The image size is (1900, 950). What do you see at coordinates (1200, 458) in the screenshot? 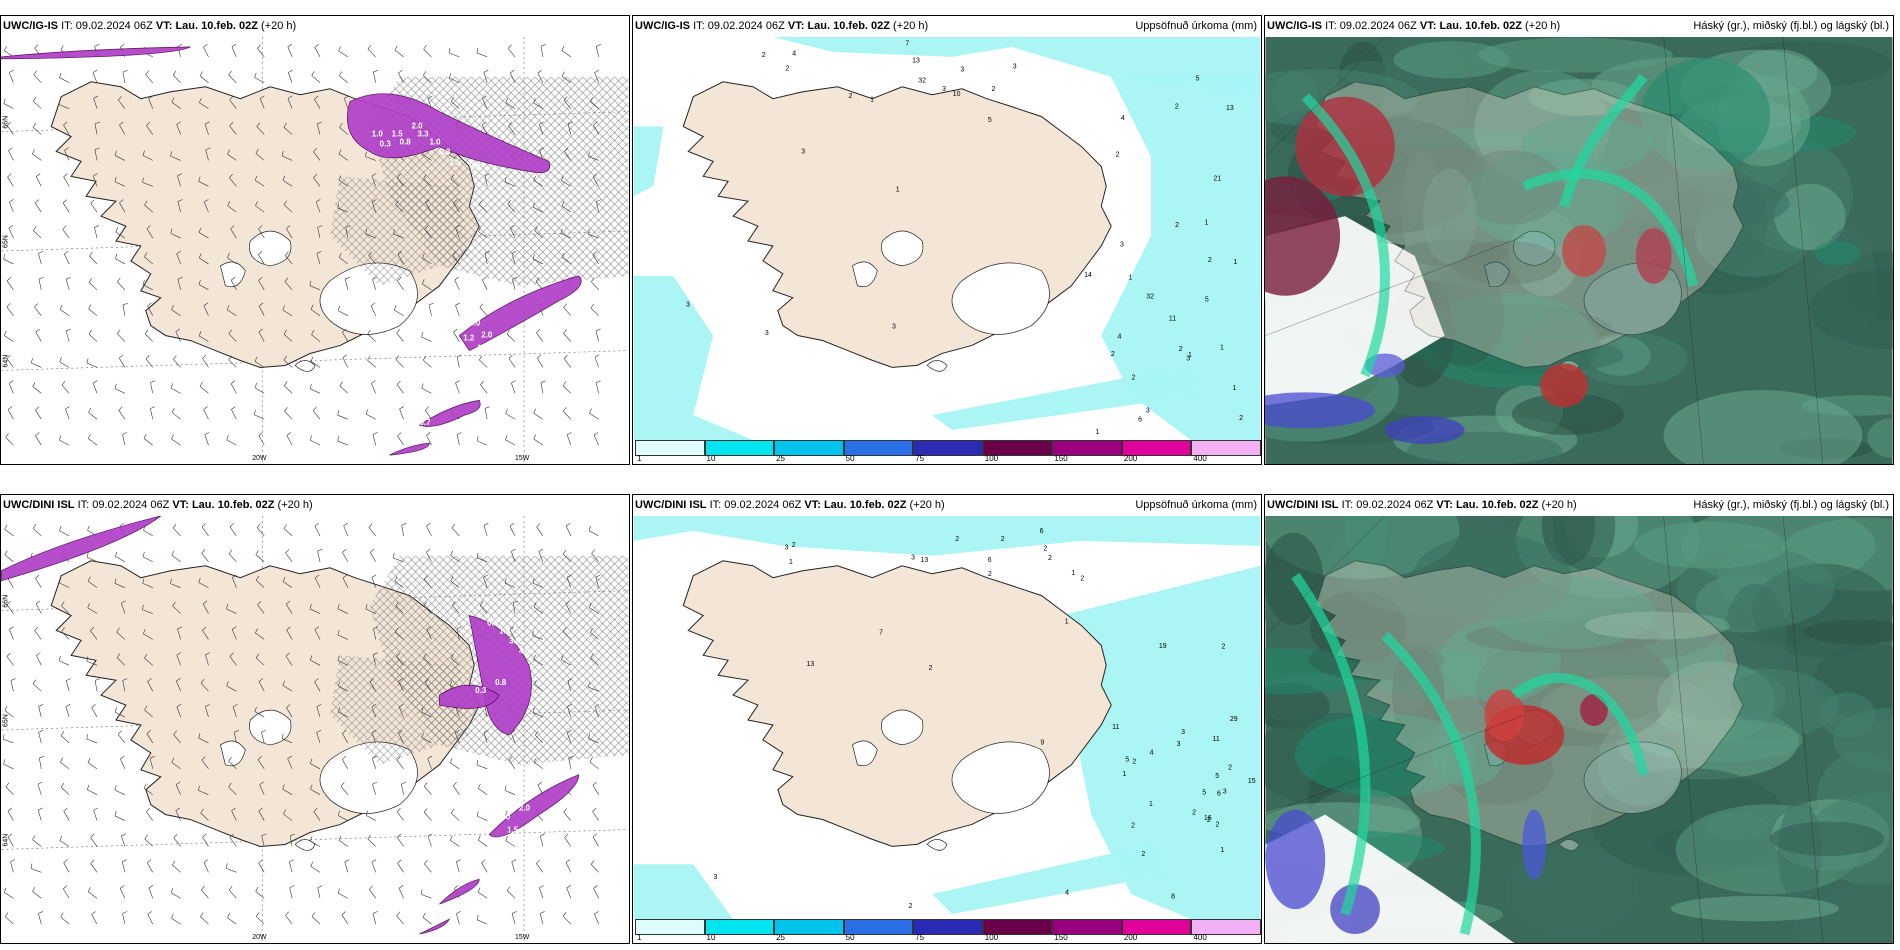
I see `colorbar-label: 400` at bounding box center [1200, 458].